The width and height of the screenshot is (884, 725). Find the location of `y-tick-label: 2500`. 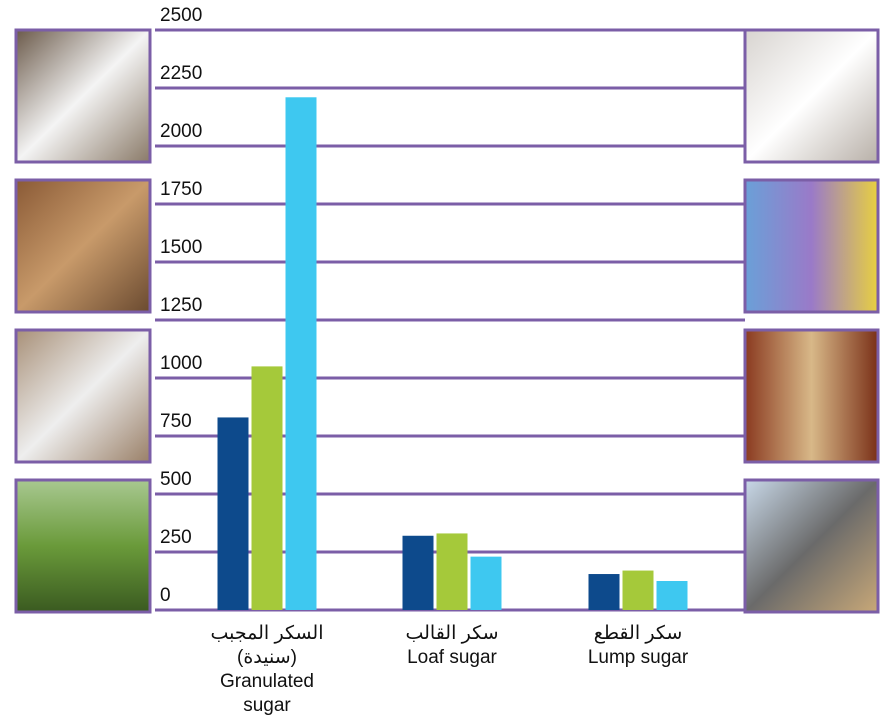

y-tick-label: 2500 is located at coordinates (181, 15).